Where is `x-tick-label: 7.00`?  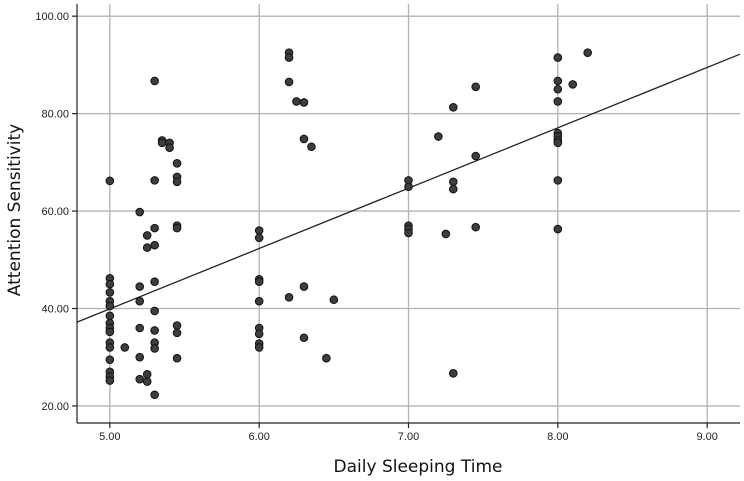 x-tick-label: 7.00 is located at coordinates (408, 437).